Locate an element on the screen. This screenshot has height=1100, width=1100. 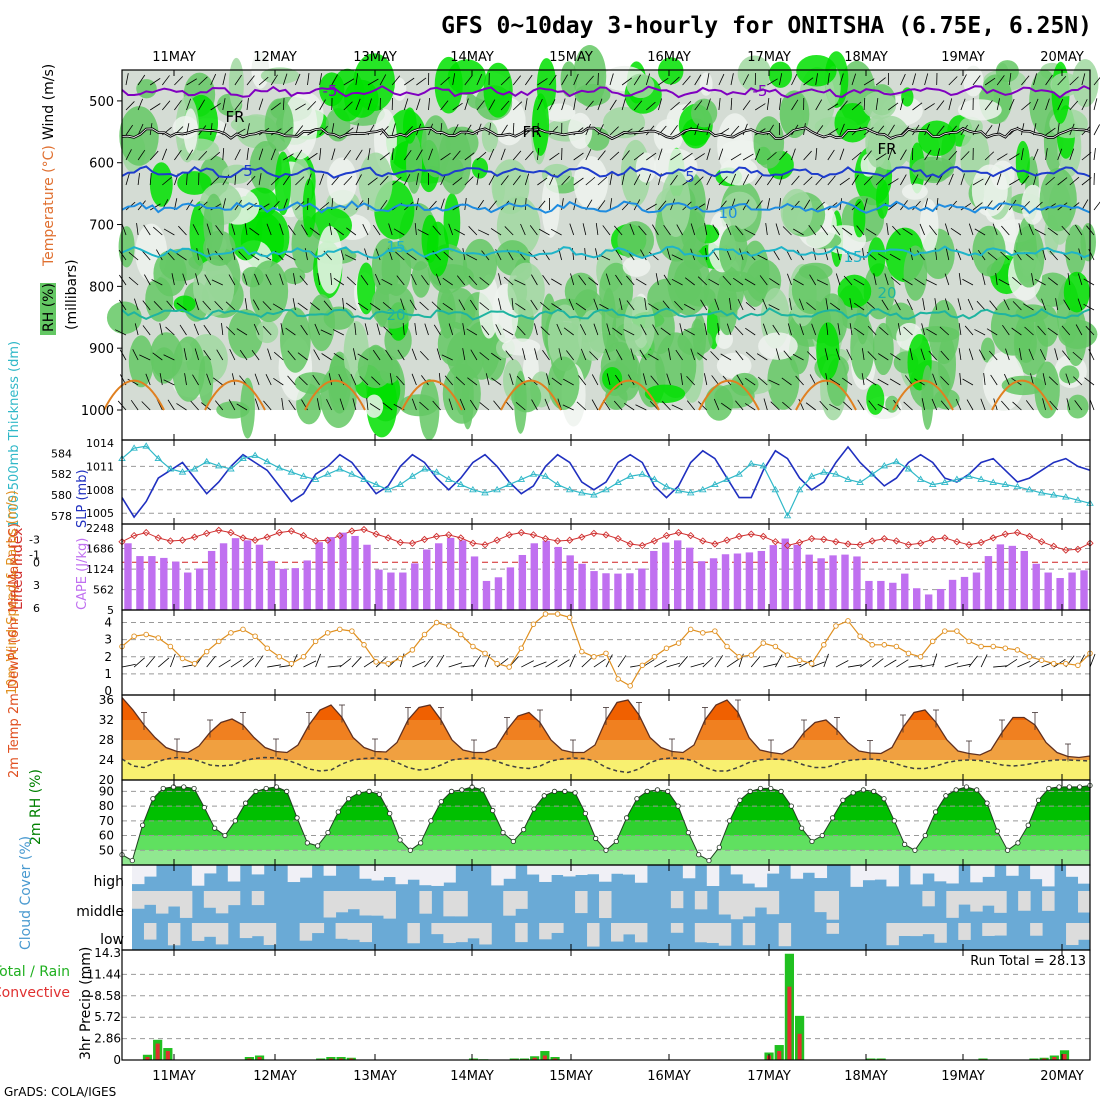
ylabel-temperature: Temperature (°C) is located at coordinates (49, 206).